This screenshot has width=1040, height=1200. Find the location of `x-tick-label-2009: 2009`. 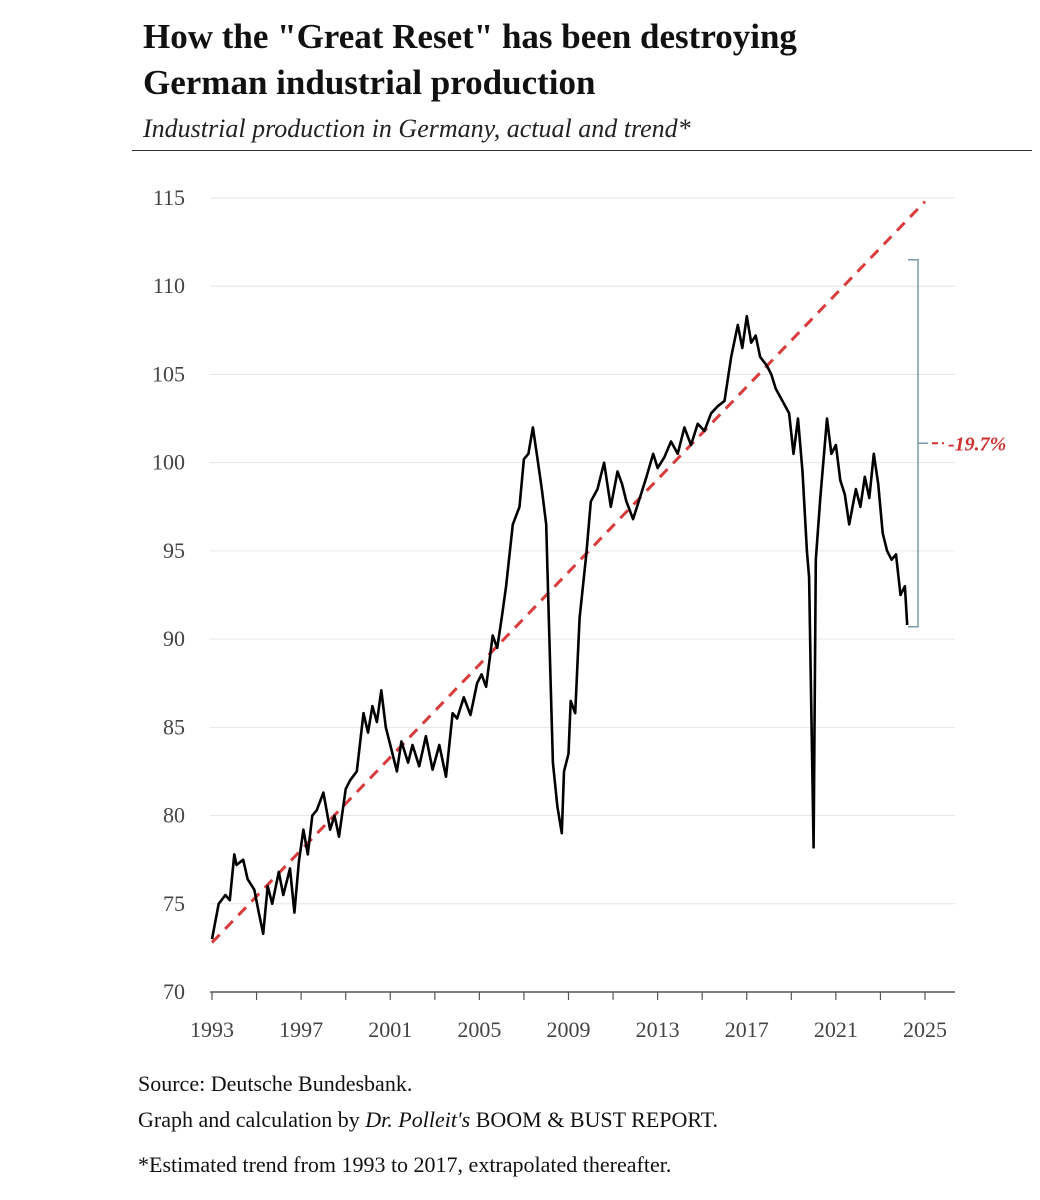

x-tick-label-2009: 2009 is located at coordinates (569, 1029).